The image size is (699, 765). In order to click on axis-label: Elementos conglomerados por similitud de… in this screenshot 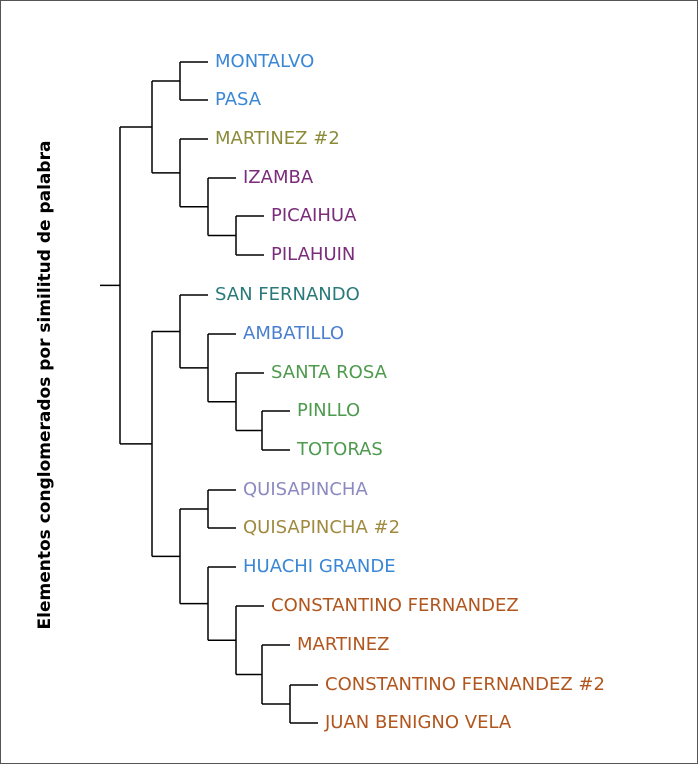, I will do `click(45, 385)`.